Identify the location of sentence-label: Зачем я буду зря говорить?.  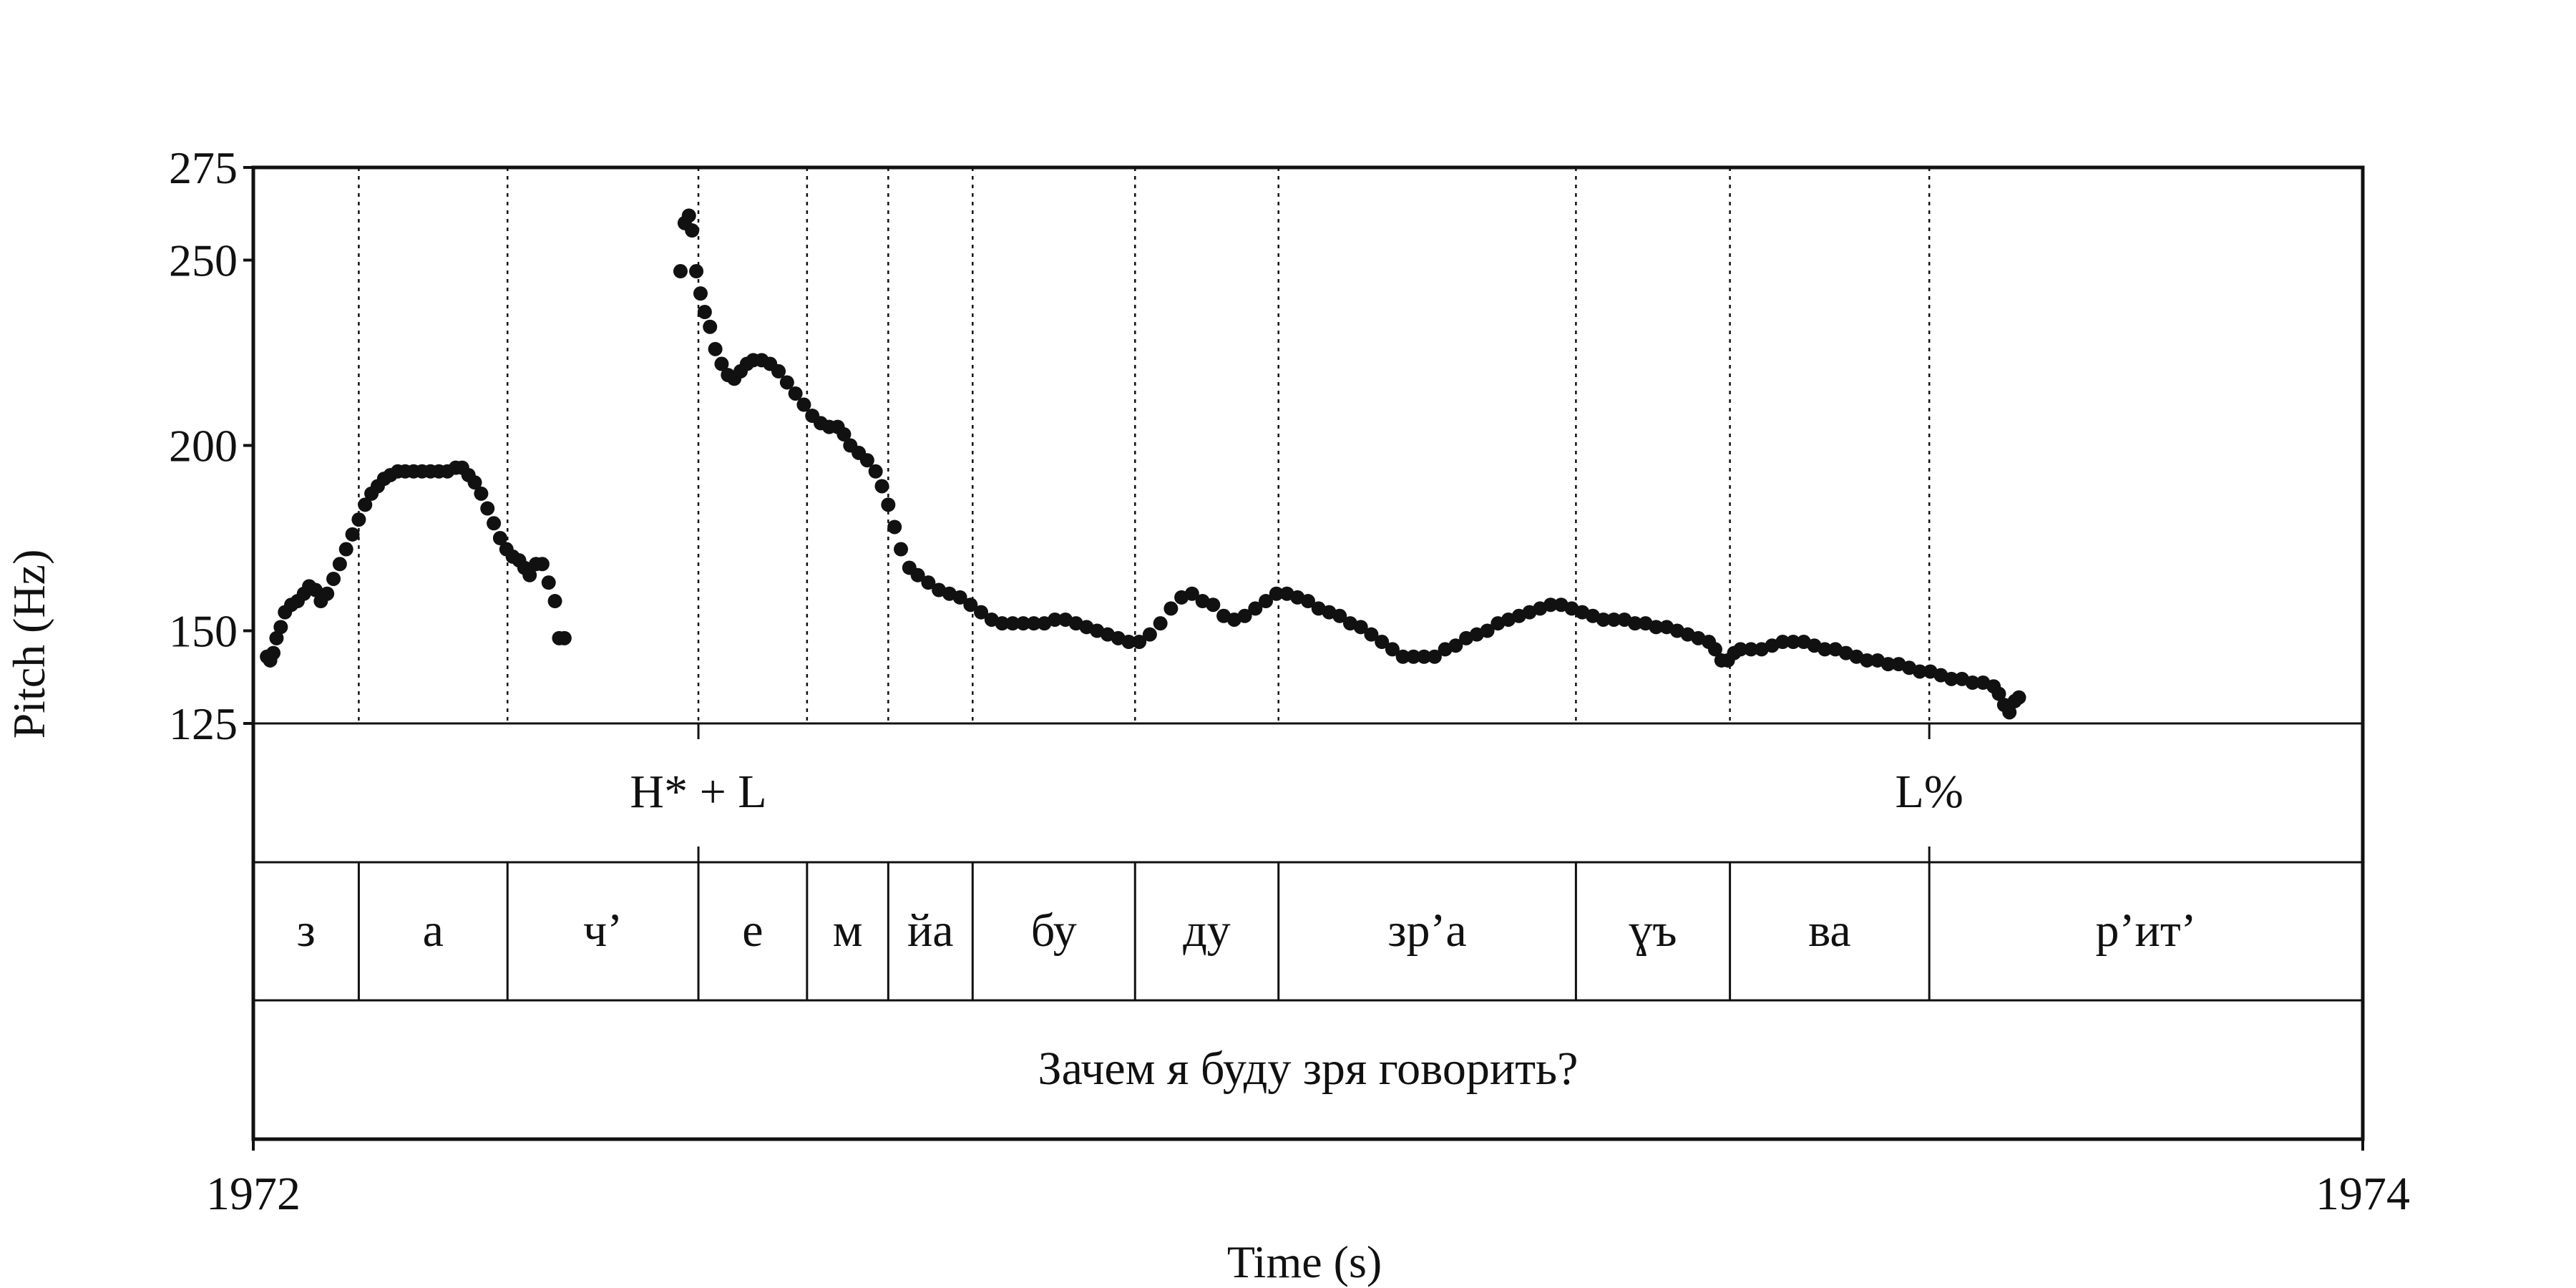
(1308, 1069).